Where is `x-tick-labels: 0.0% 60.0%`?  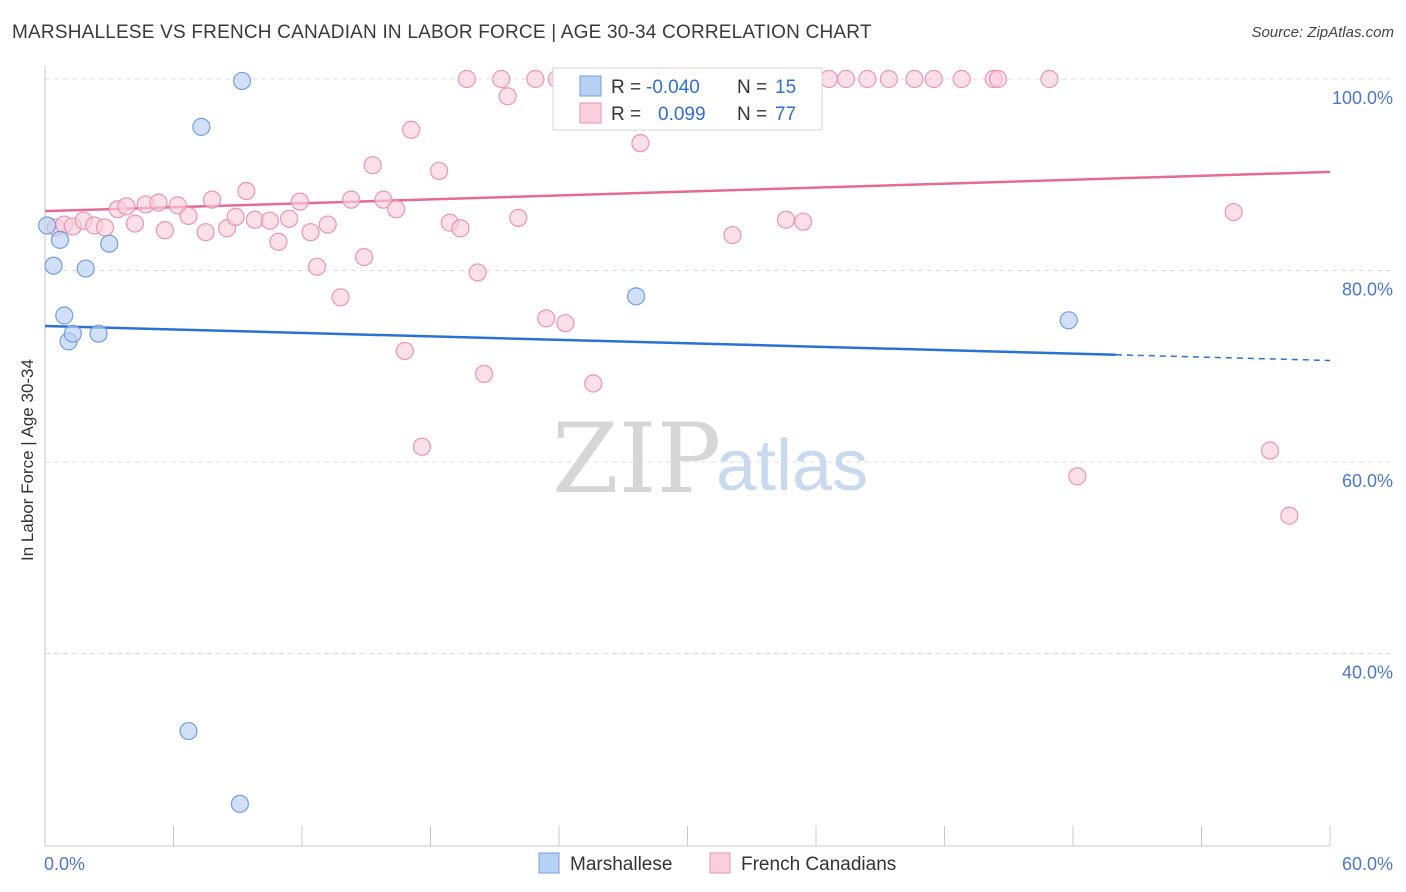 x-tick-labels: 0.0% 60.0% is located at coordinates (718, 864).